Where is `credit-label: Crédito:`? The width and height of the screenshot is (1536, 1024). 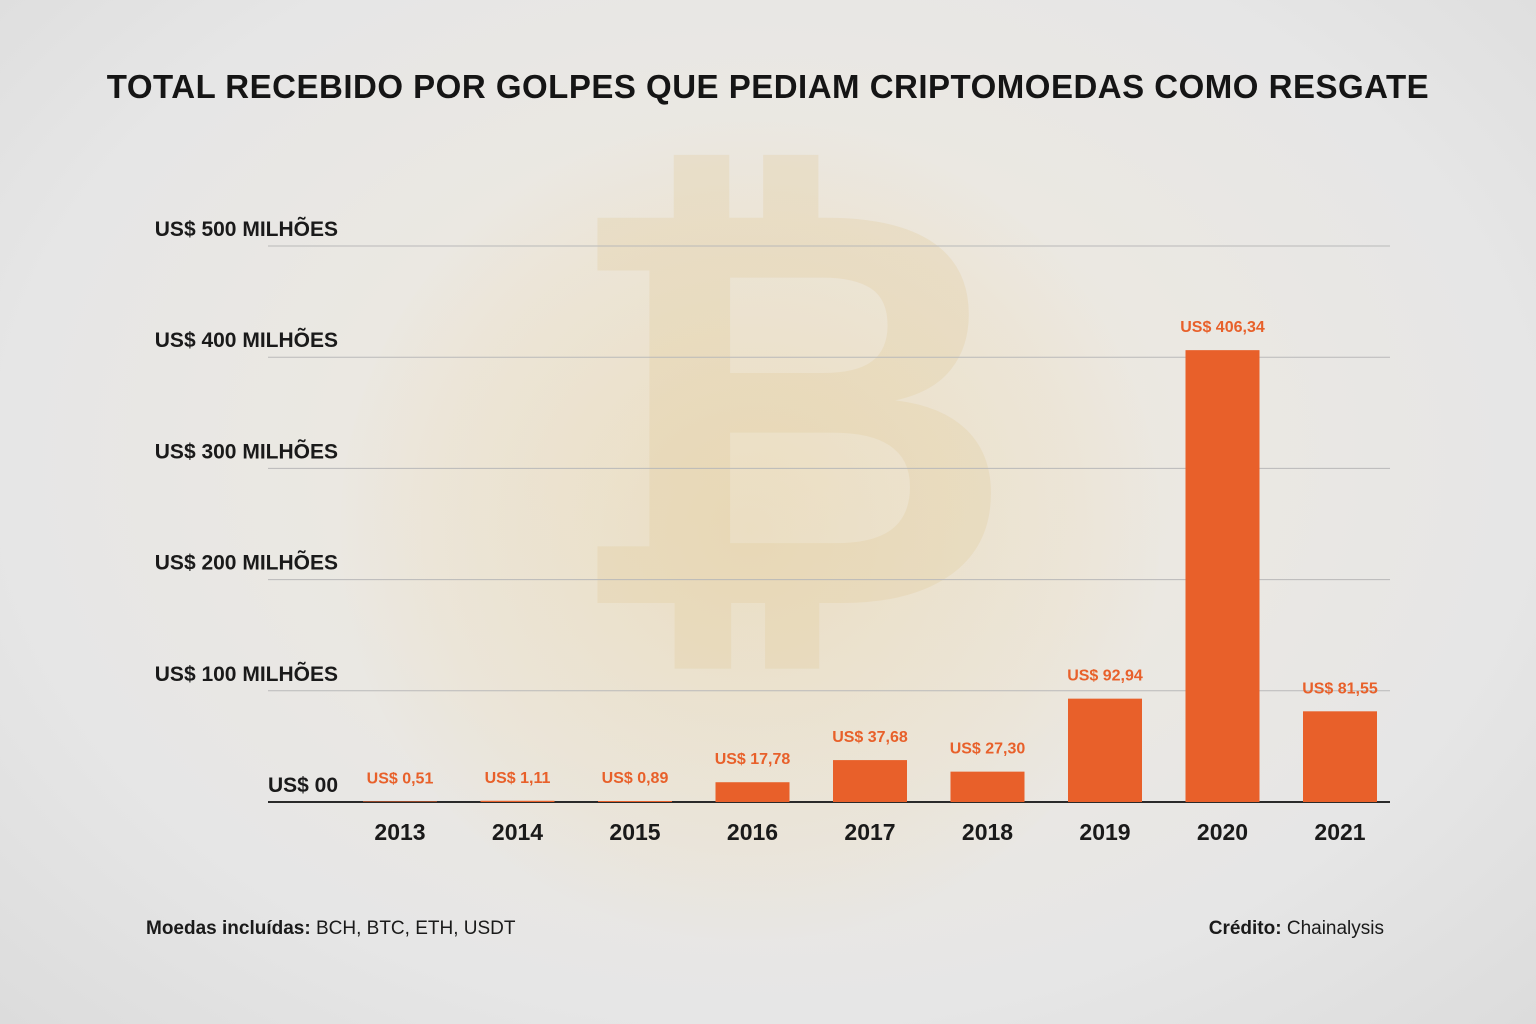
credit-label: Crédito: is located at coordinates (1245, 928).